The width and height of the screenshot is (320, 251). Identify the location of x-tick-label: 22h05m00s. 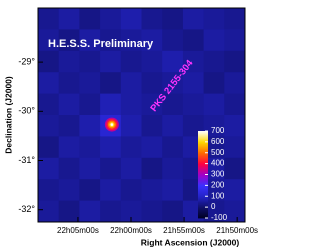
(78, 230).